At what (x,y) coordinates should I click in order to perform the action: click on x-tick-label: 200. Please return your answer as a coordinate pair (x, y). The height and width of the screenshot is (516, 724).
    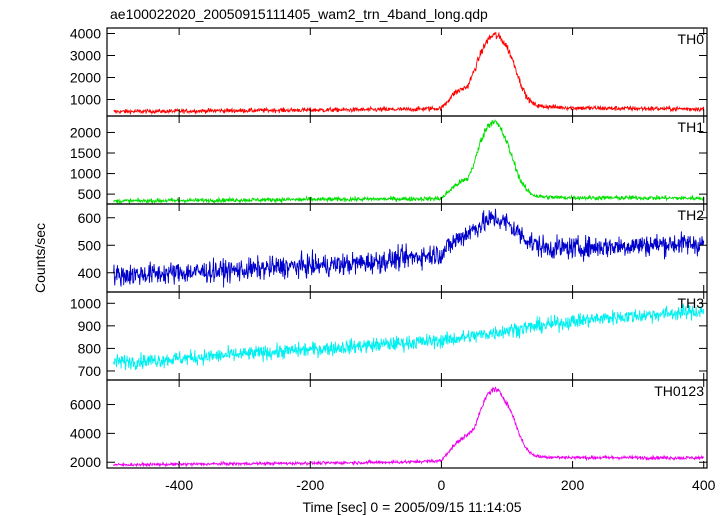
    Looking at the image, I should click on (573, 485).